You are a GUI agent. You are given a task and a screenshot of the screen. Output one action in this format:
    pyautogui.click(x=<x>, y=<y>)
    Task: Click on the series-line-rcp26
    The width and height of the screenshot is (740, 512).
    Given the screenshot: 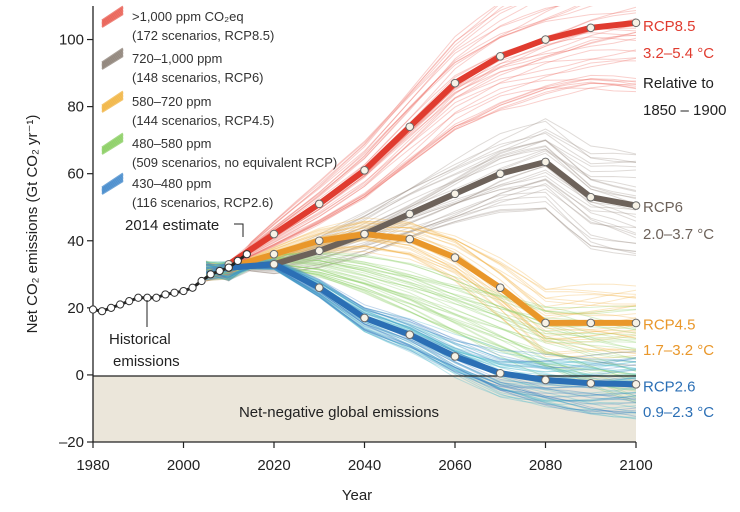 What is the action you would take?
    pyautogui.click(x=430, y=324)
    